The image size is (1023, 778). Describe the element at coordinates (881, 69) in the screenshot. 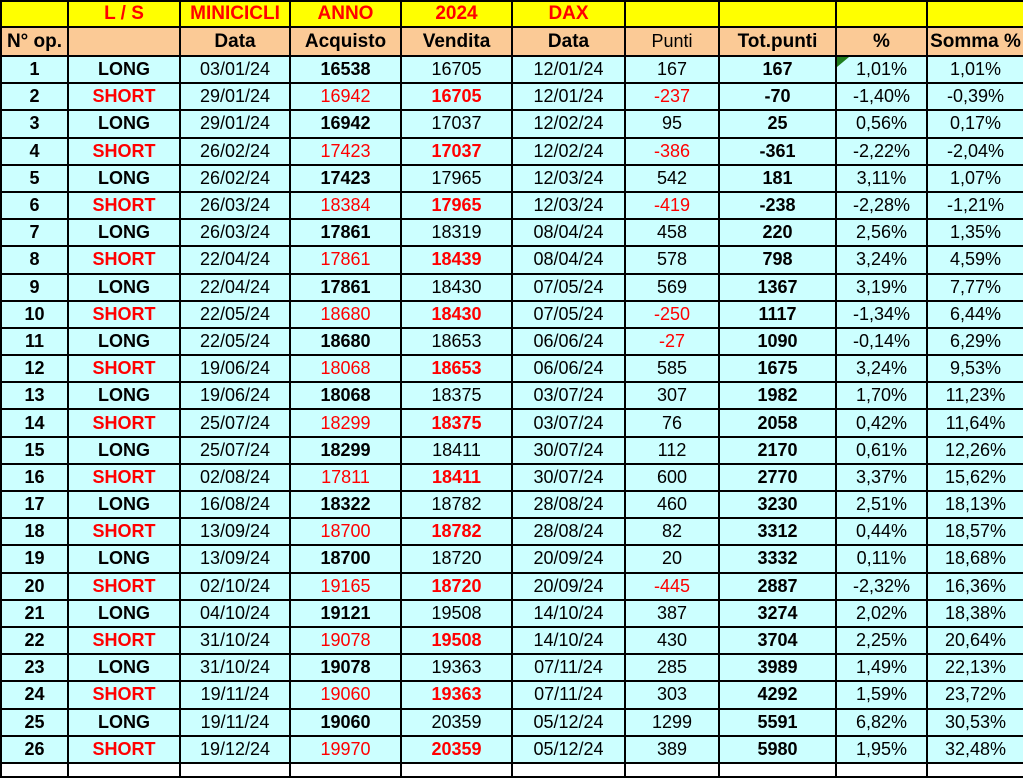

I see `cell-pct: 1,01%` at that location.